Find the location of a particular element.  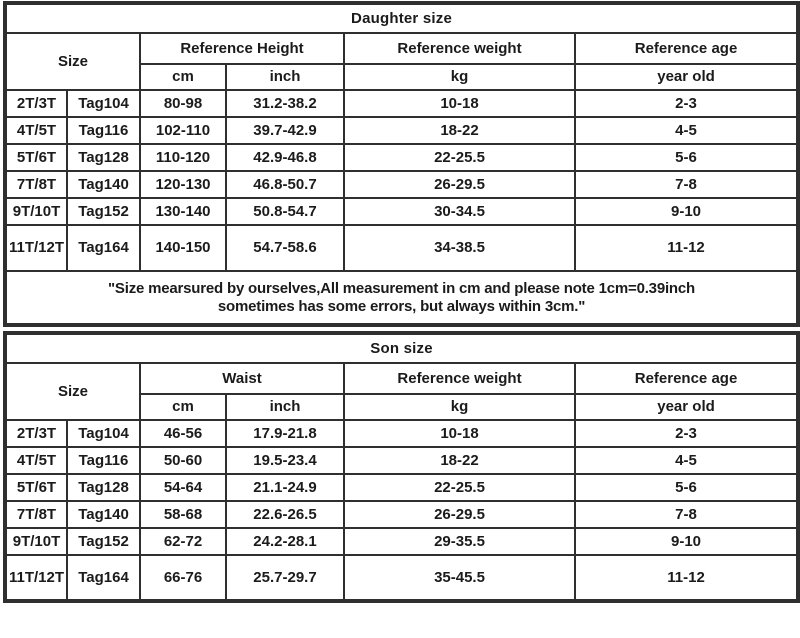

table-cell: 120-130 is located at coordinates (183, 184).